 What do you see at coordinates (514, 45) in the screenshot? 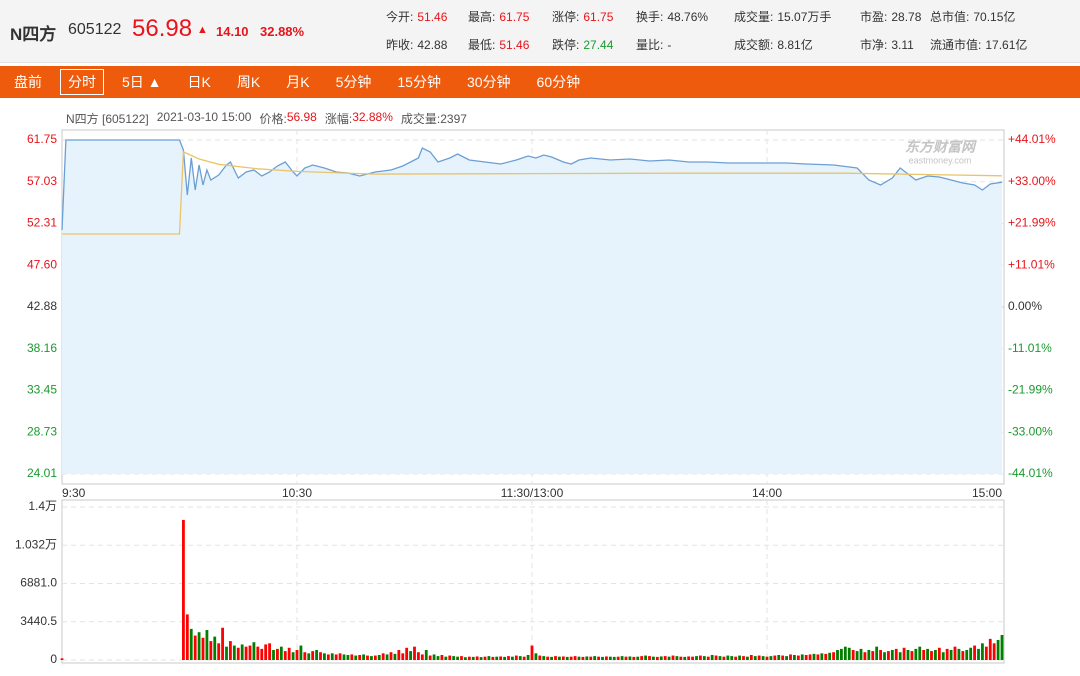
I see `stat-value: 51.46` at bounding box center [514, 45].